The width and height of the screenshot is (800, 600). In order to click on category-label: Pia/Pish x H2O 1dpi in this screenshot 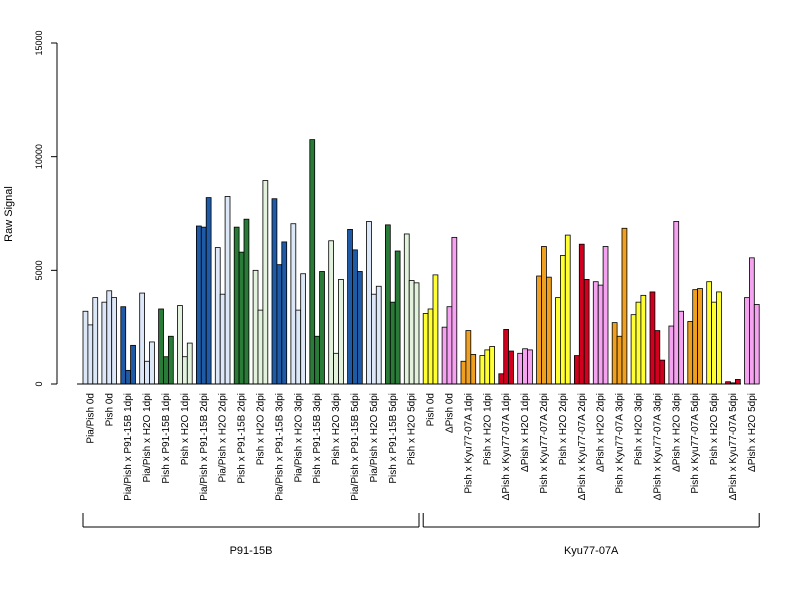, I will do `click(147, 438)`.